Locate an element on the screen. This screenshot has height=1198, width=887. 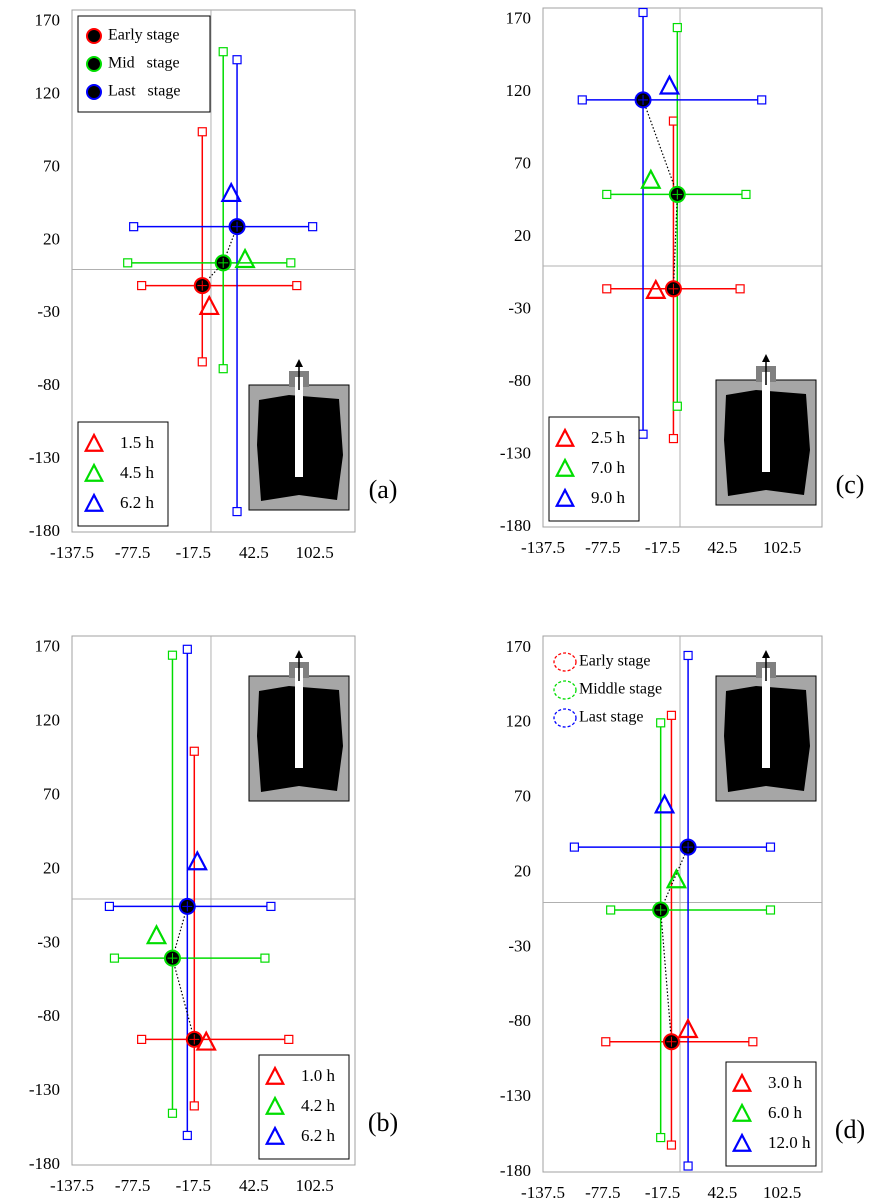
y-tick-label: -130 is located at coordinates (44, 457).